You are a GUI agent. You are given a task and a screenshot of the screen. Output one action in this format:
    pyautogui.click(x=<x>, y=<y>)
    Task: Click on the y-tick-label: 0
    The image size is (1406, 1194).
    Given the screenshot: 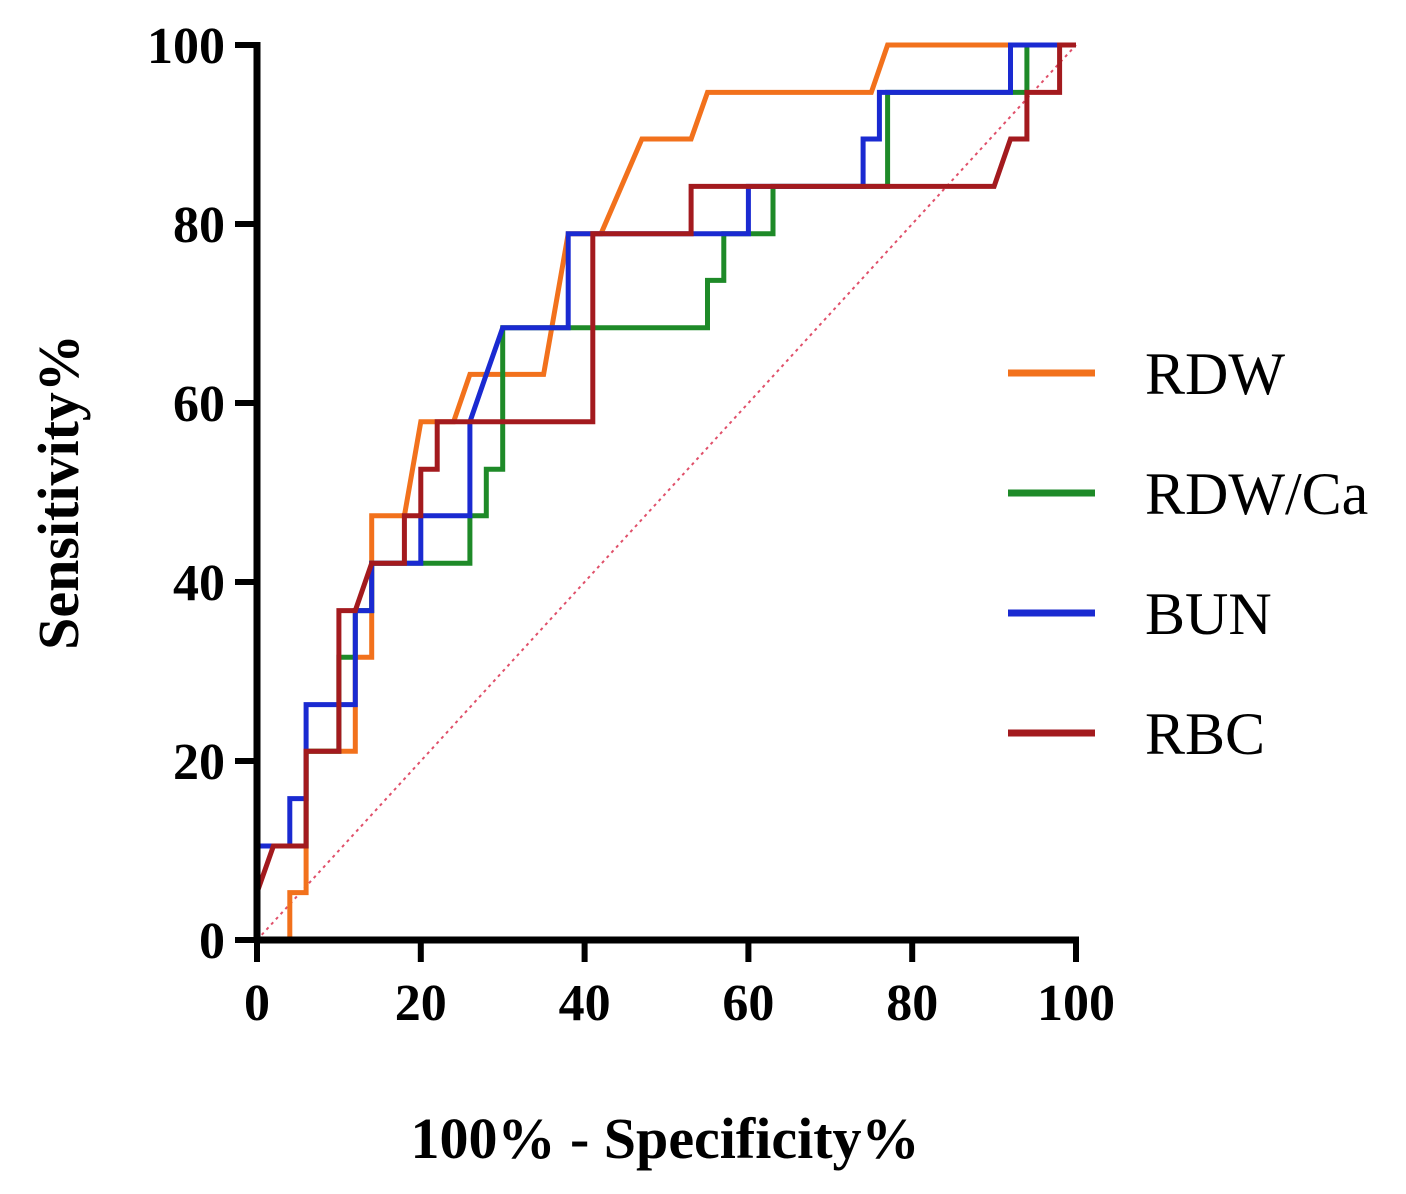 What is the action you would take?
    pyautogui.click(x=212, y=941)
    